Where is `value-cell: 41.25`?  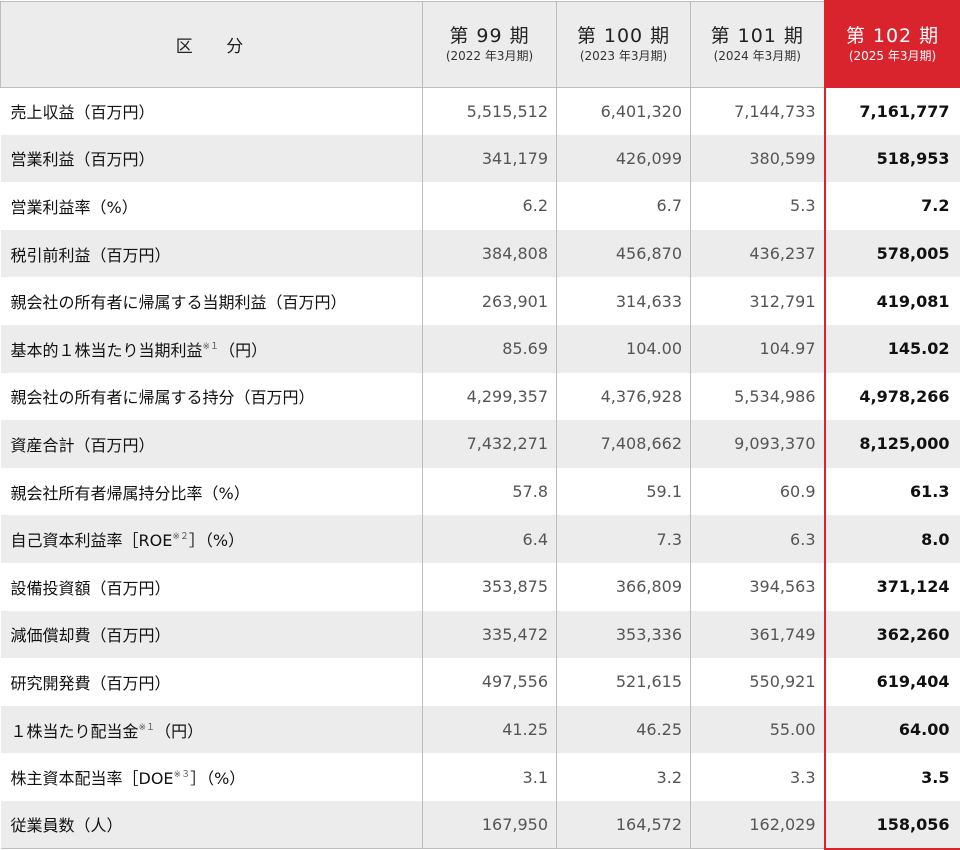 value-cell: 41.25 is located at coordinates (490, 730).